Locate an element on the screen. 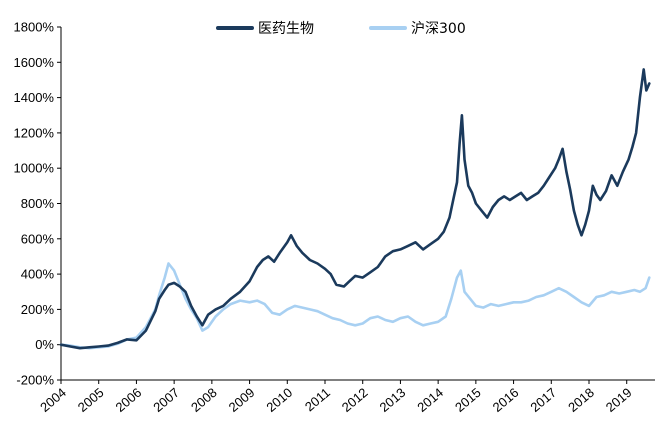 Image resolution: width=665 pixels, height=431 pixels. y-tick-label: 200% is located at coordinates (38, 309).